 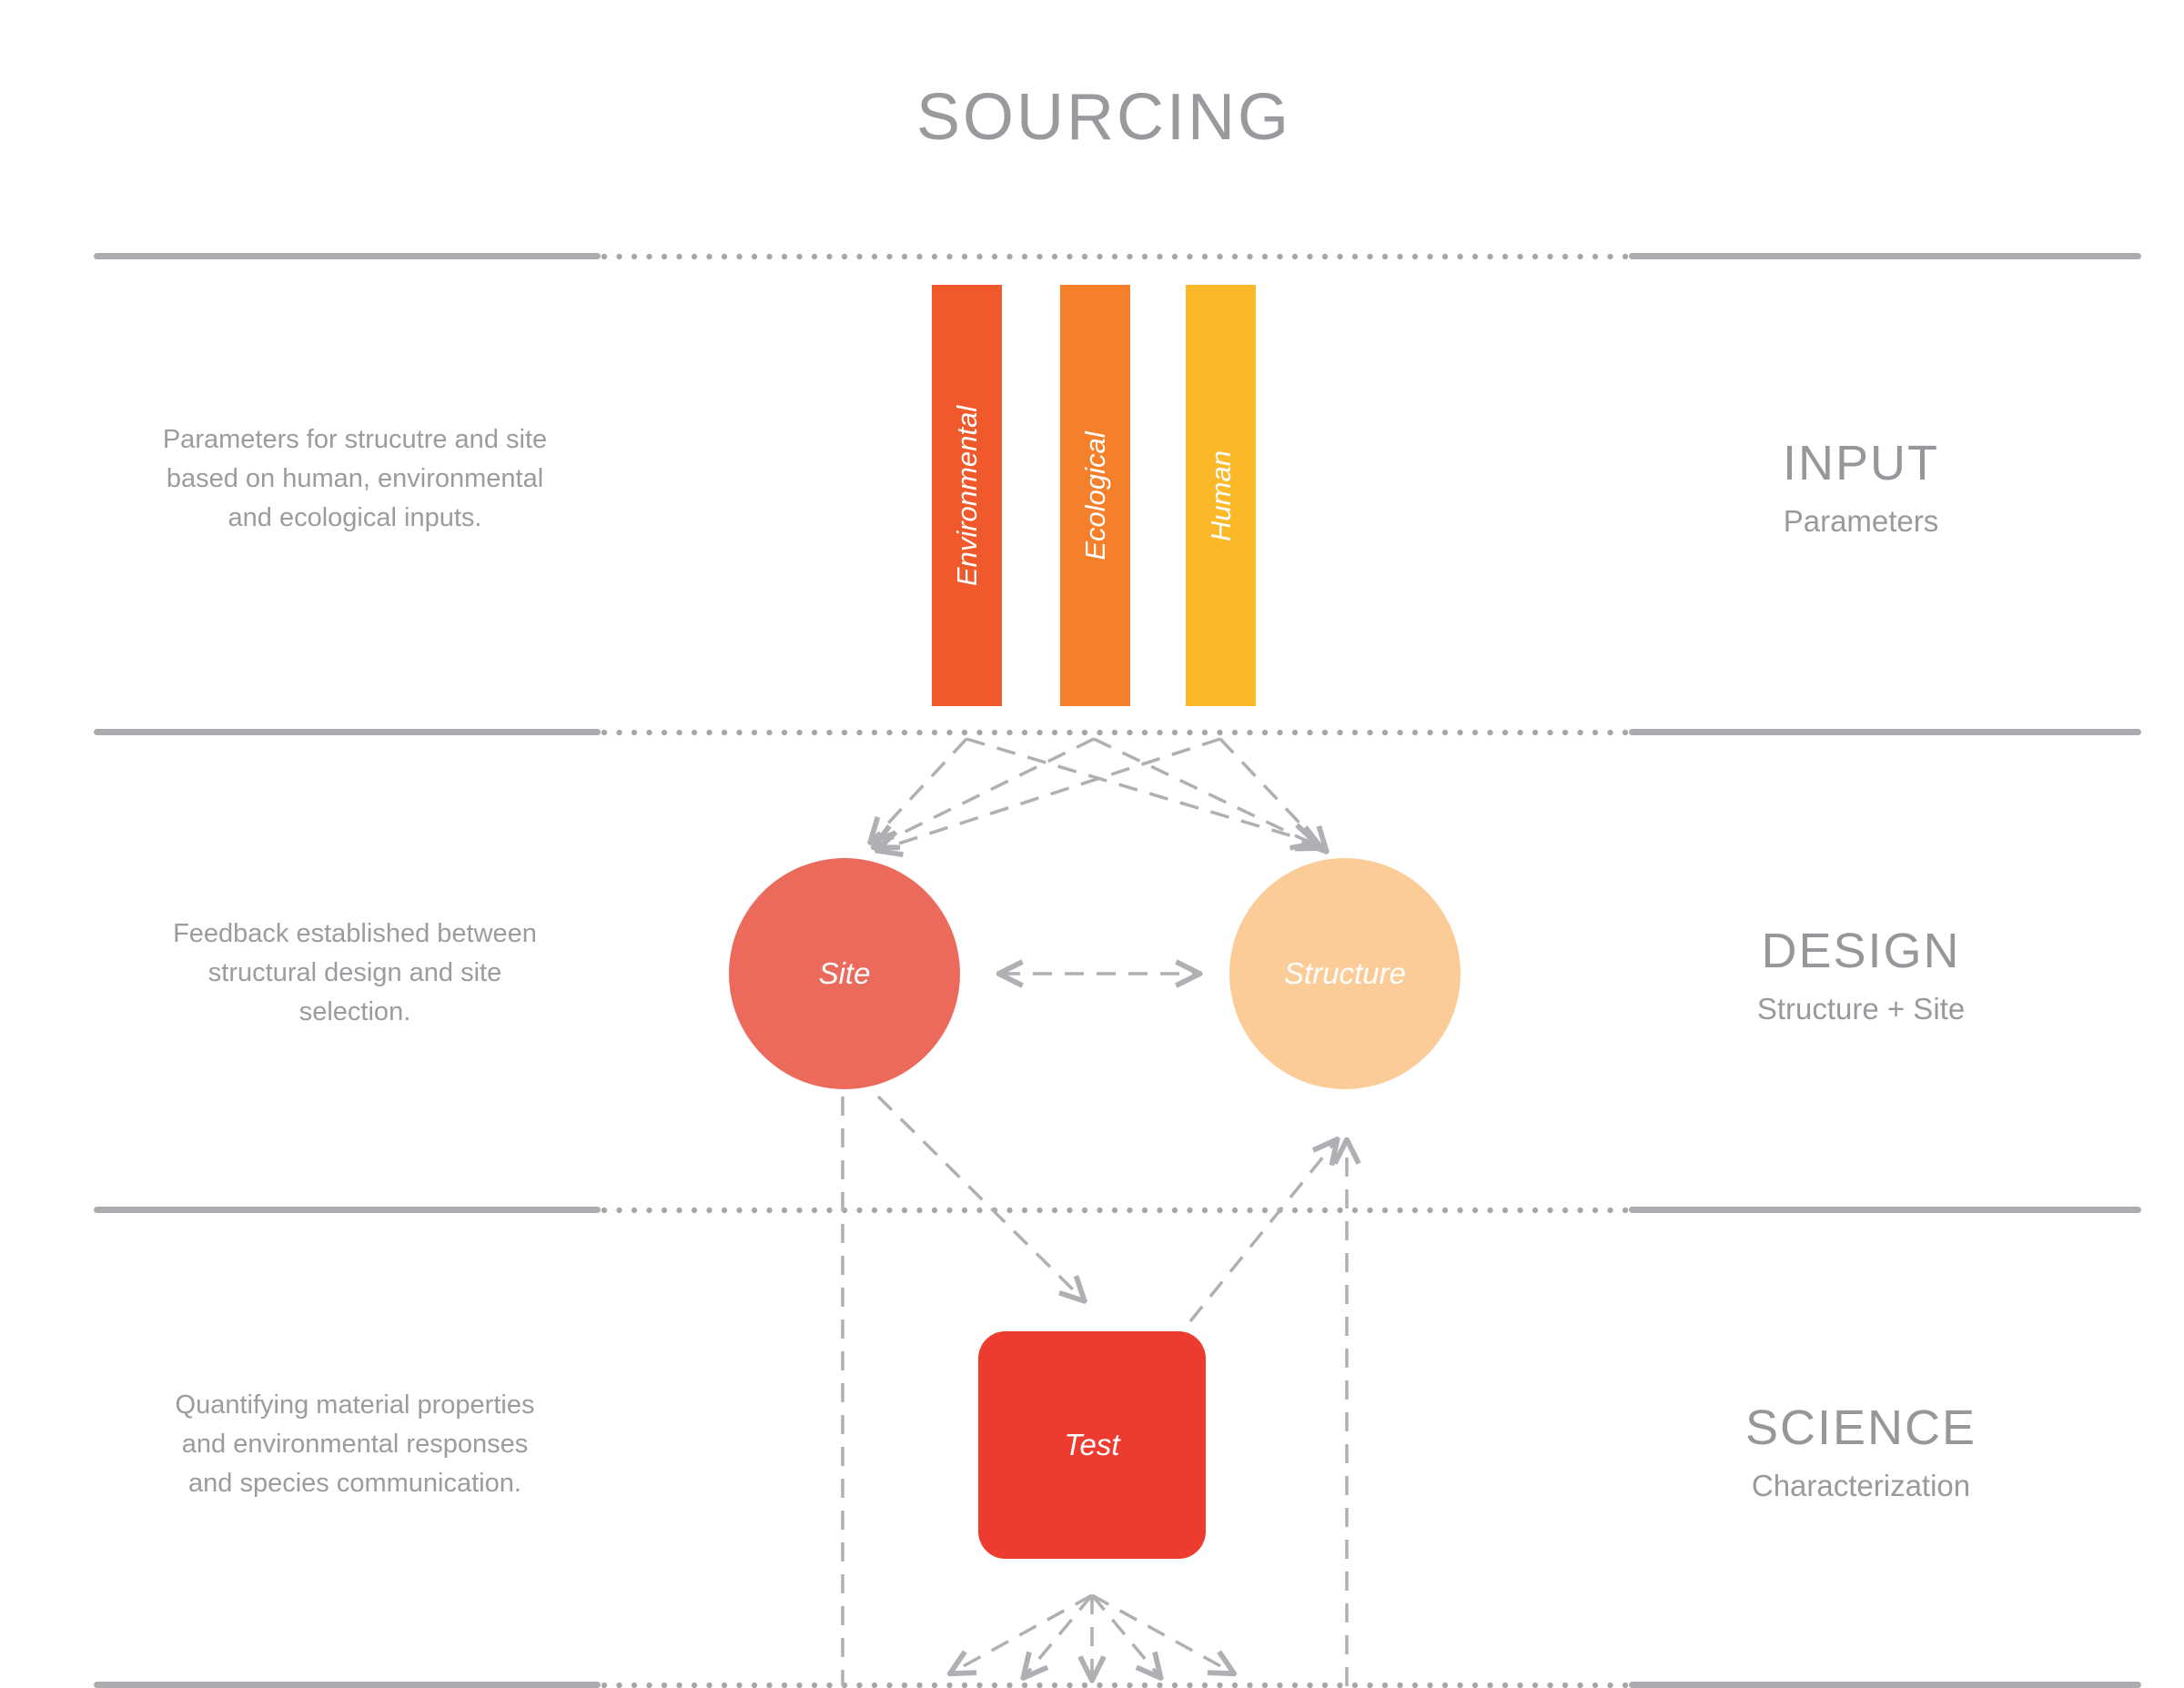 I want to click on node-site: Site, so click(x=845, y=973).